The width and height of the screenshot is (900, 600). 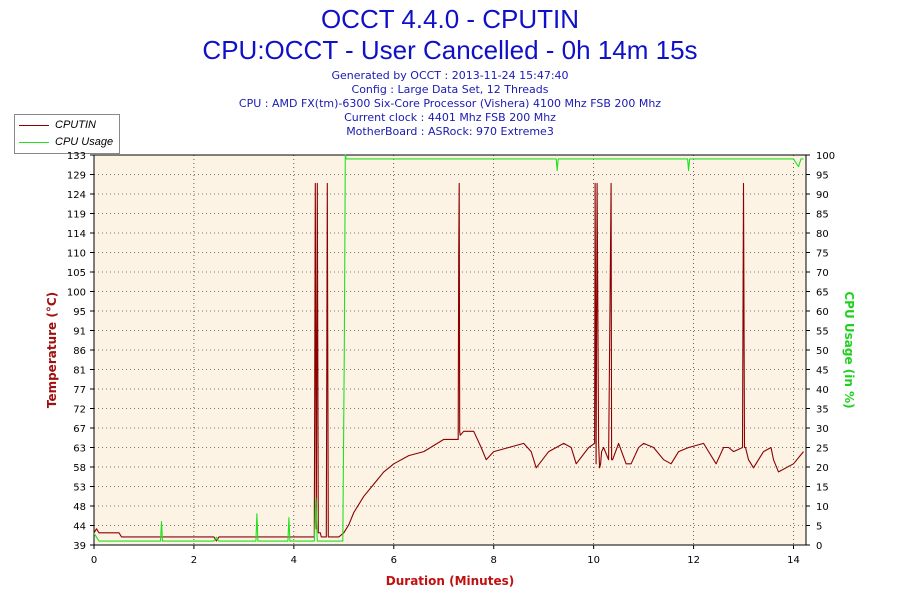 What do you see at coordinates (79, 371) in the screenshot?
I see `y-left-tick-label: 81` at bounding box center [79, 371].